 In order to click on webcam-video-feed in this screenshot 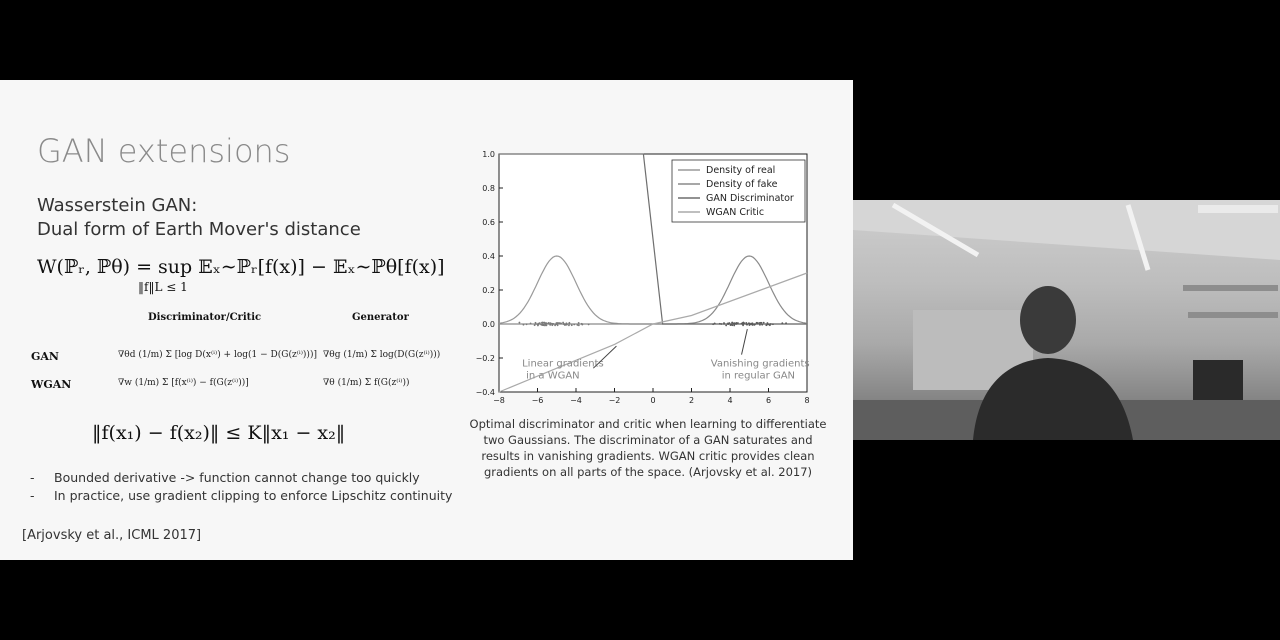, I will do `click(1066, 320)`.